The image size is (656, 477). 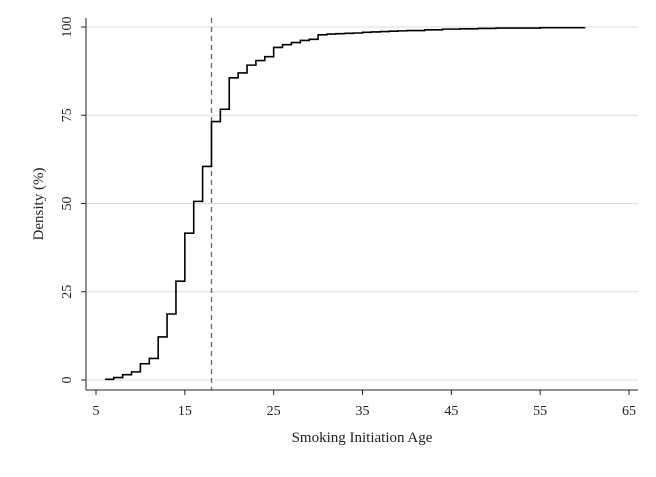 What do you see at coordinates (67, 115) in the screenshot?
I see `y-tick-label-75: 75` at bounding box center [67, 115].